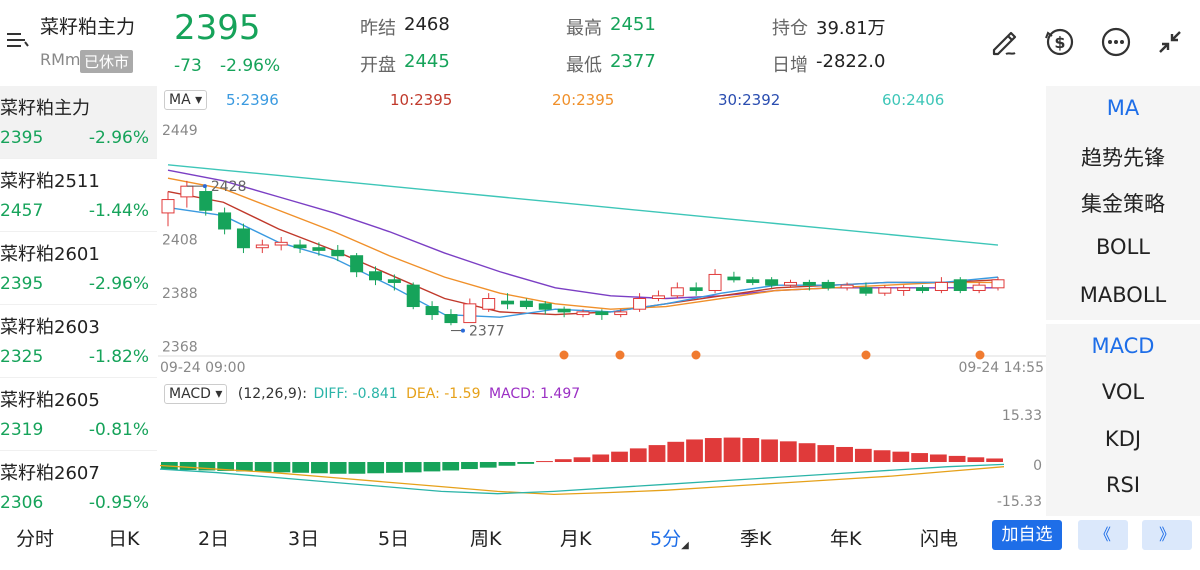  I want to click on low-marker-dot, so click(462, 330).